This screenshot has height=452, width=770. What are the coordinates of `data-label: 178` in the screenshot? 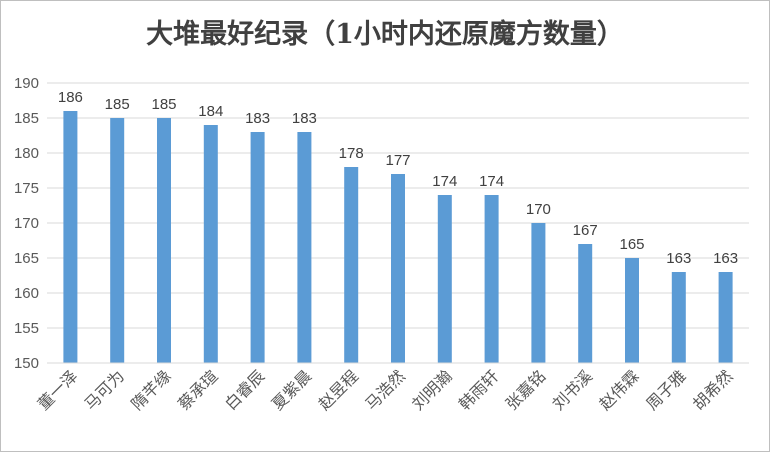 It's located at (351, 153).